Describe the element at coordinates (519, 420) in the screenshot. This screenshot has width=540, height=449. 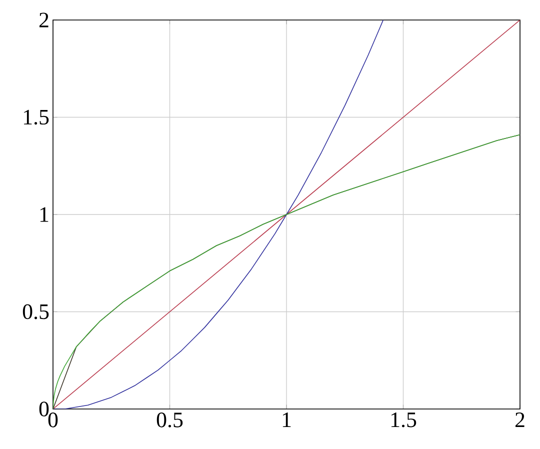
I see `x-tick-label: 2` at that location.